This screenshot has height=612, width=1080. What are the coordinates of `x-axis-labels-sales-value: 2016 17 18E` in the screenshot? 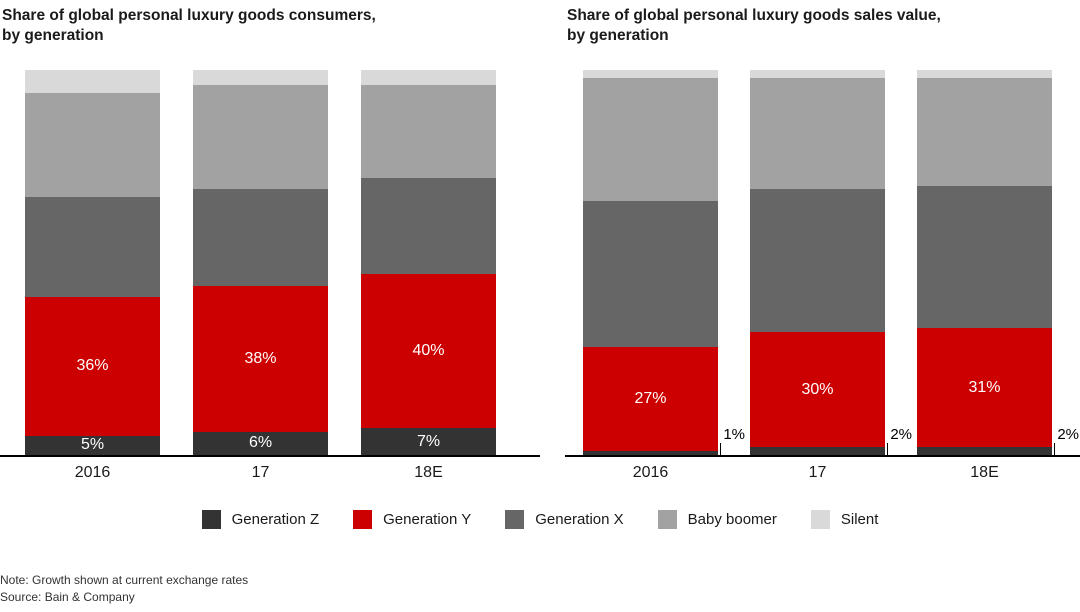 It's located at (822, 473).